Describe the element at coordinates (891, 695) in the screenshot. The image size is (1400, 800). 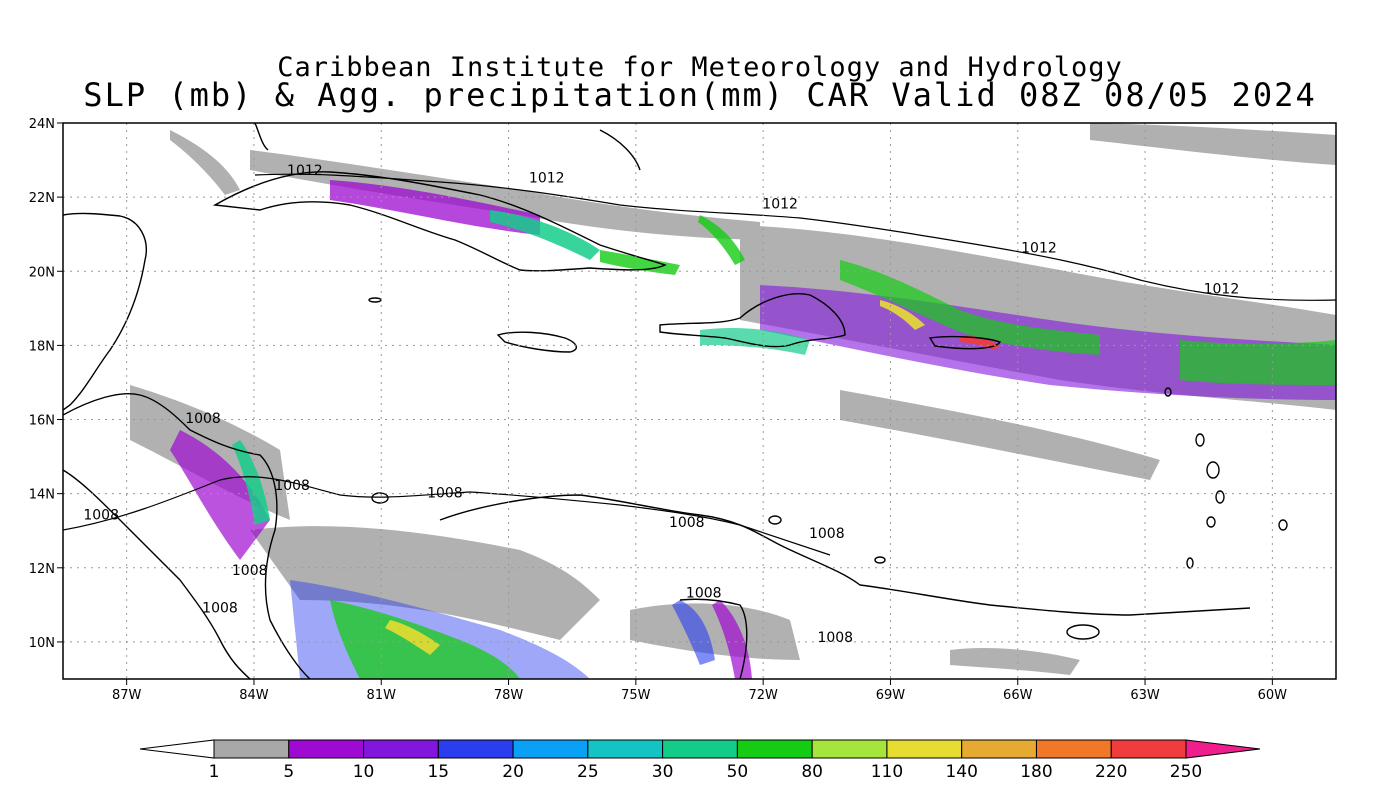
I see `lon-tick-label: 69W` at that location.